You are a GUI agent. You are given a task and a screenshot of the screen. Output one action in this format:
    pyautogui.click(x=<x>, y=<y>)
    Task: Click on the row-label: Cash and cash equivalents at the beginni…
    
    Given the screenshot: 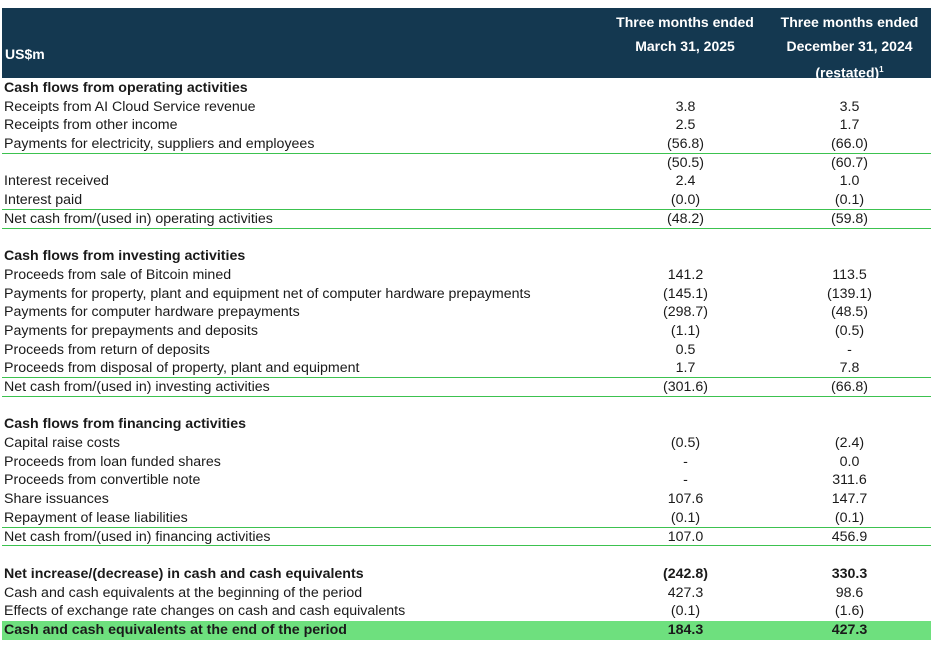 What is the action you would take?
    pyautogui.click(x=183, y=592)
    